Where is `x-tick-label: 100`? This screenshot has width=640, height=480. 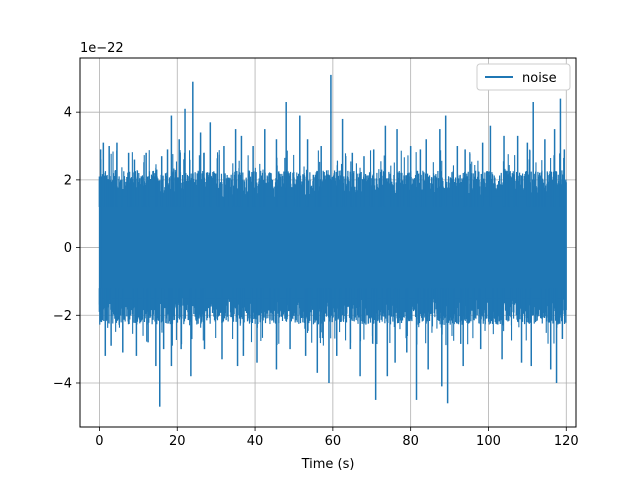 x-tick-label: 100 is located at coordinates (488, 441).